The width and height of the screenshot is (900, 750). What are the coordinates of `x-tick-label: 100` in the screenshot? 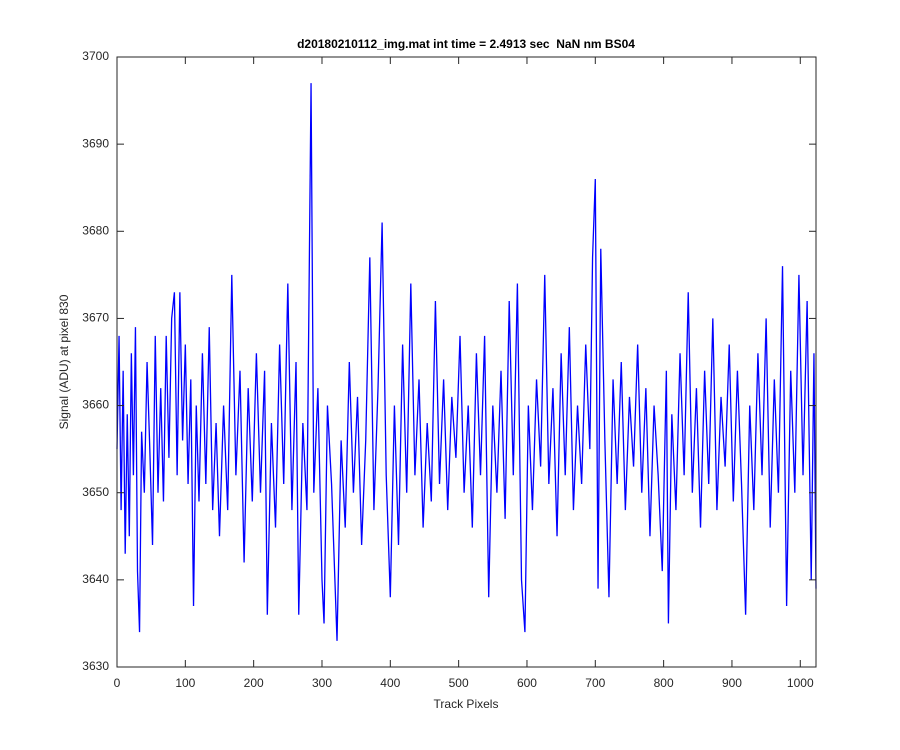 It's located at (185, 683).